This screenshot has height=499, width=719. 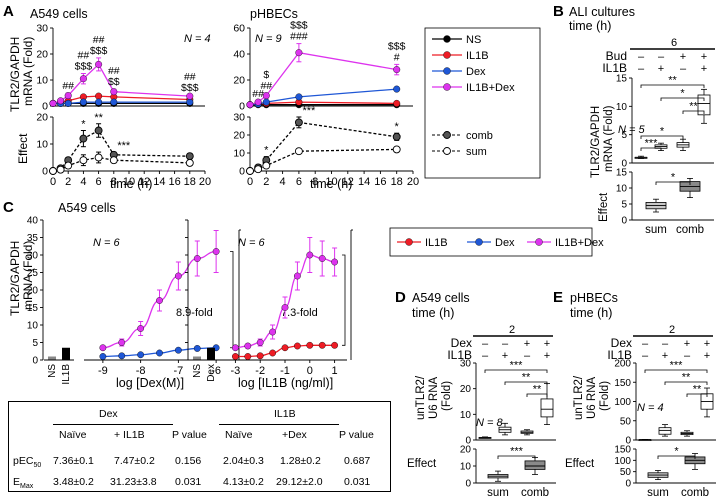 What do you see at coordinates (87, 208) in the screenshot?
I see `panel-c-title: A549 cells` at bounding box center [87, 208].